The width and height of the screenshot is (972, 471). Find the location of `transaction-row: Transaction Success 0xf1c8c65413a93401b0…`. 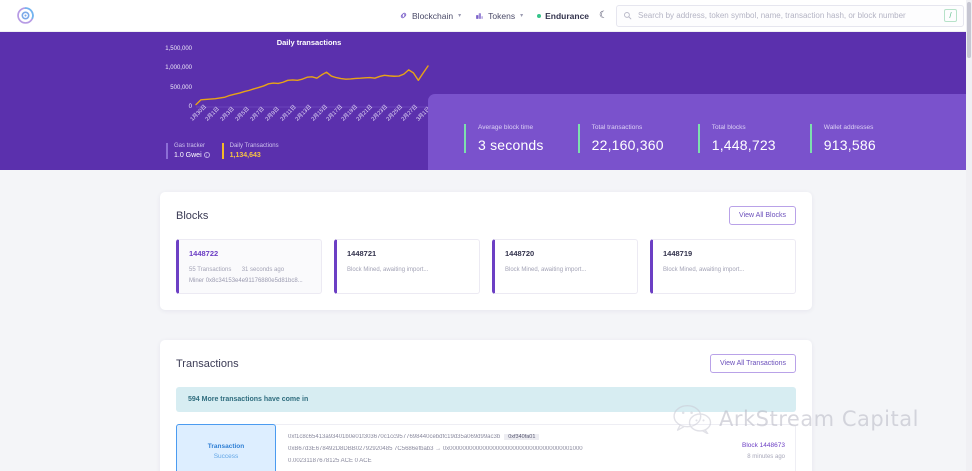

transaction-row: Transaction Success 0xf1c8c65413a93401b0… is located at coordinates (486, 447).